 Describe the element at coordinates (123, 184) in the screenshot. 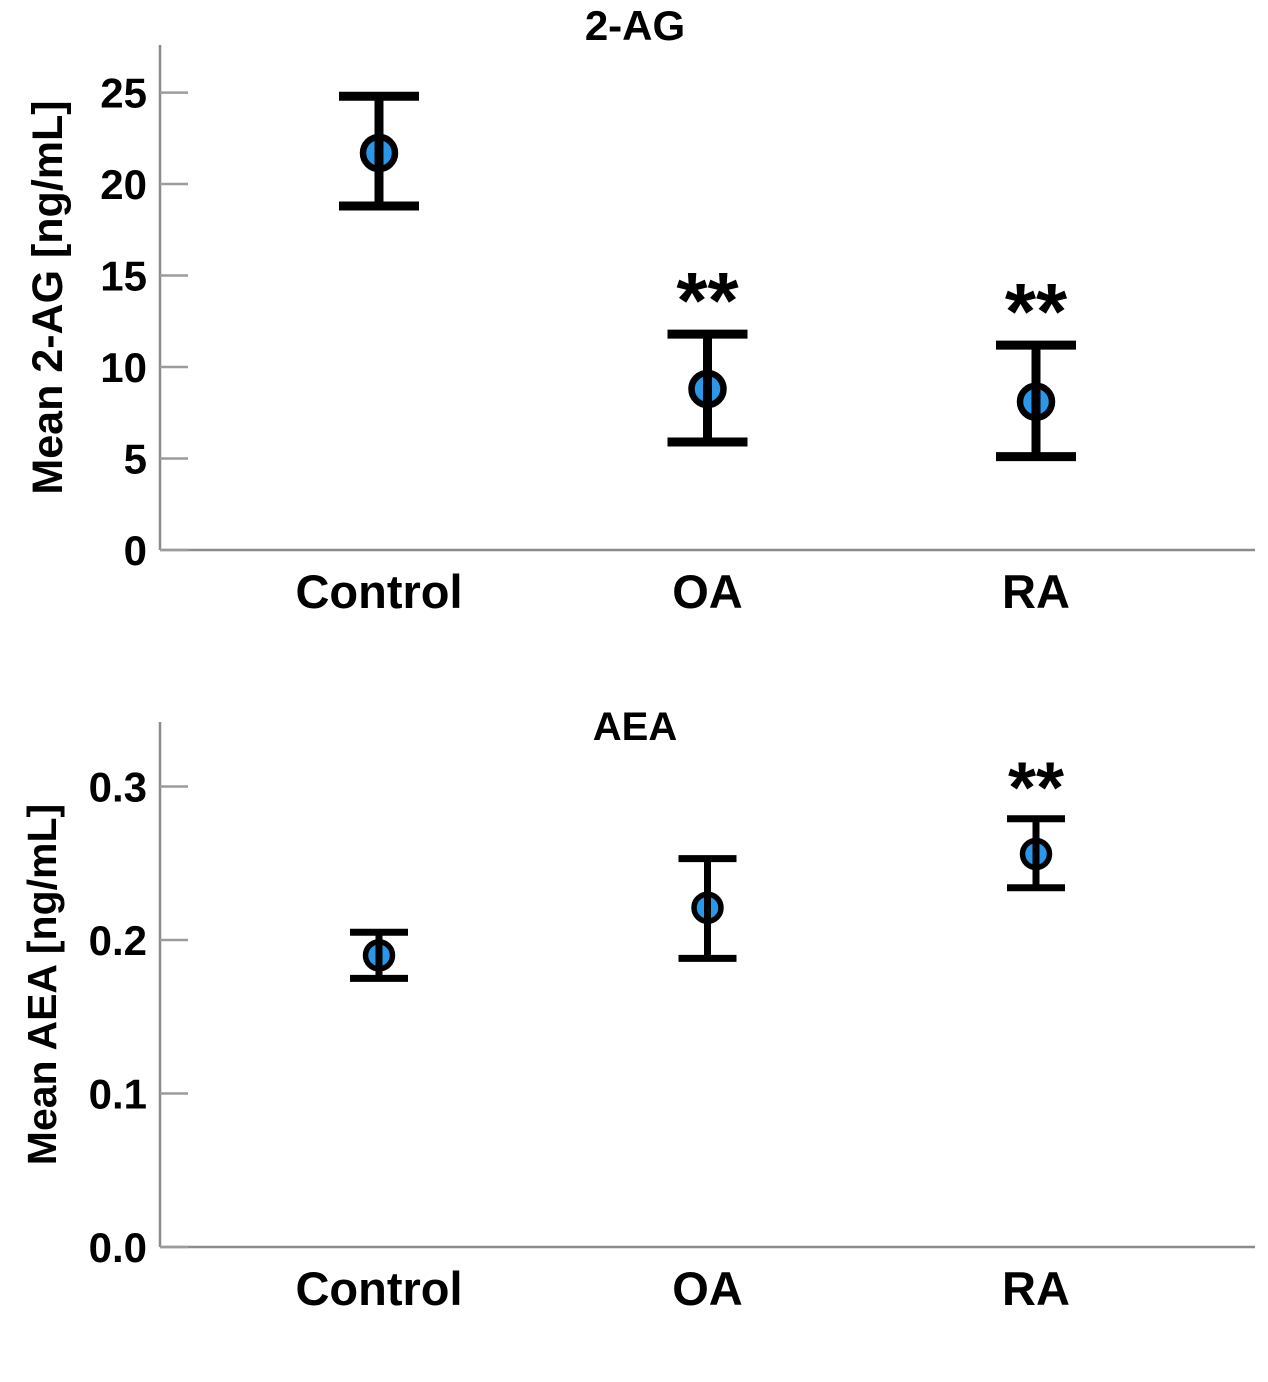

I see `y-tick-label: 20` at that location.